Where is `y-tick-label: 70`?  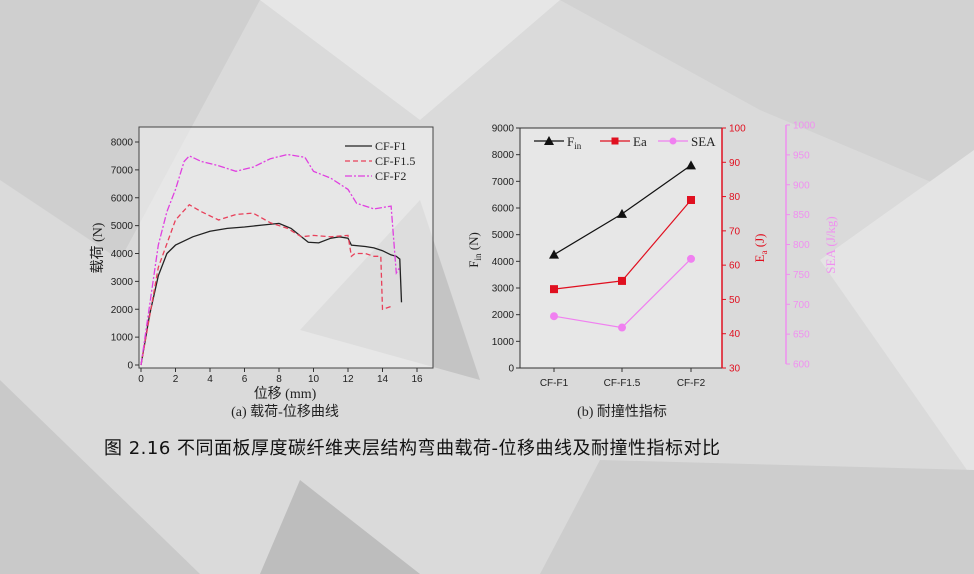 y-tick-label: 70 is located at coordinates (735, 231).